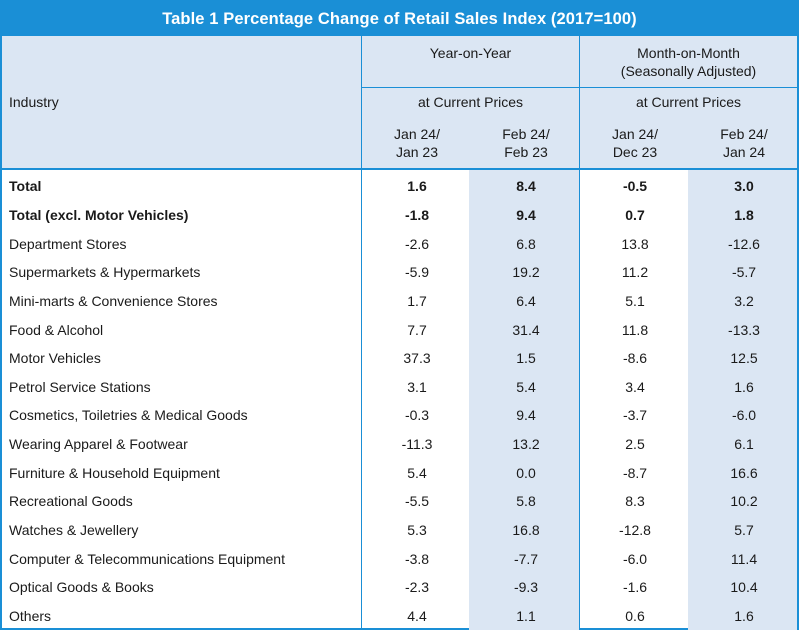 The height and width of the screenshot is (630, 799). Describe the element at coordinates (688, 53) in the screenshot. I see `header-month-on-month: Month-on-Month` at that location.